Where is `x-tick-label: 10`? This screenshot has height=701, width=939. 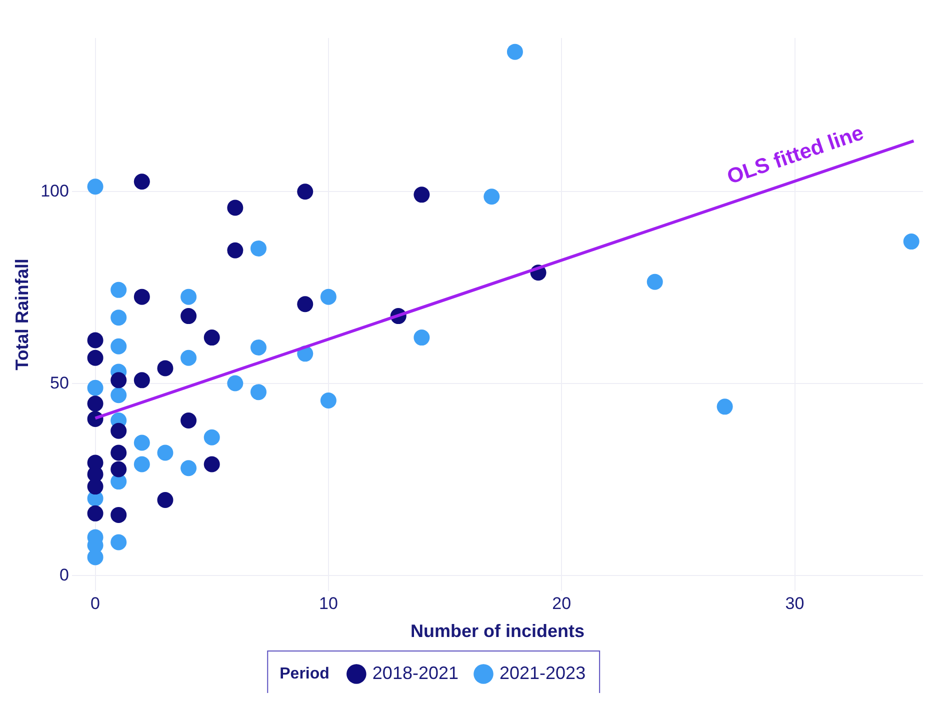 x-tick-label: 10 is located at coordinates (328, 603).